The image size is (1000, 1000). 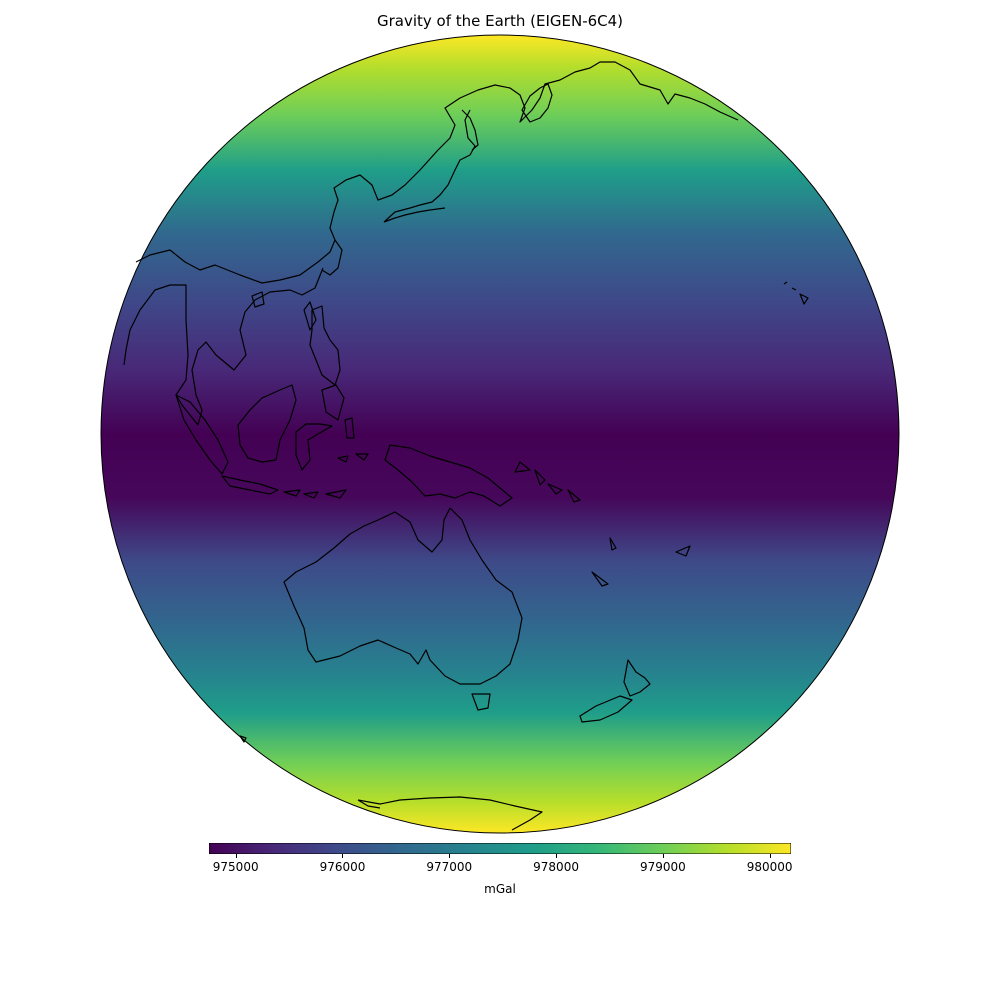 What do you see at coordinates (342, 867) in the screenshot?
I see `colorbar-tick-label: 976000` at bounding box center [342, 867].